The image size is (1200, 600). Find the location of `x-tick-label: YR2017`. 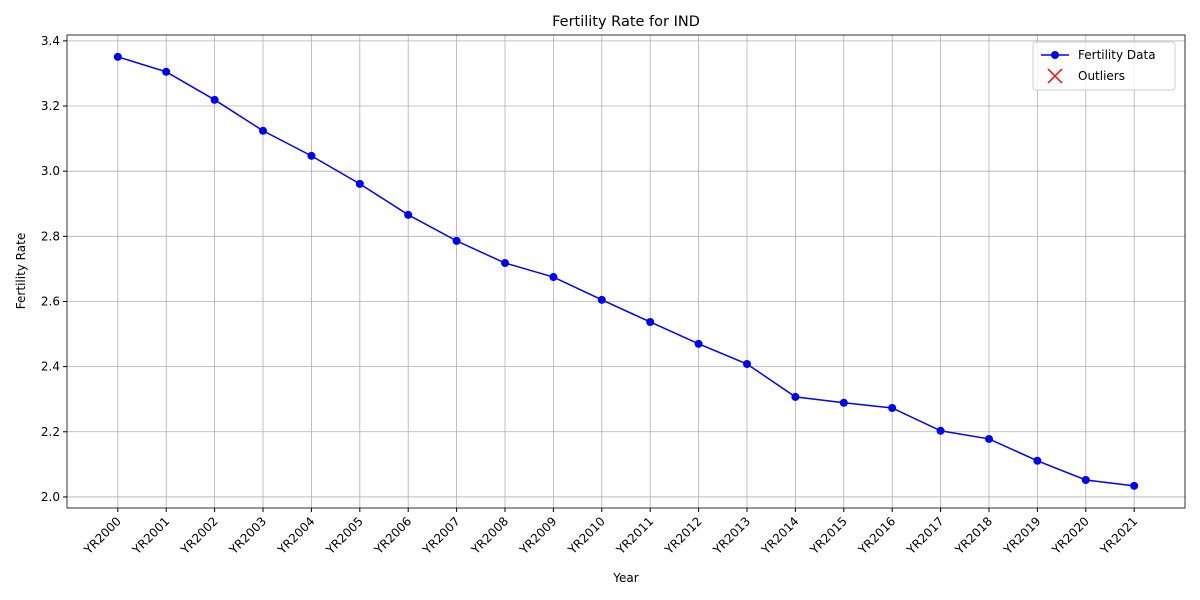

x-tick-label: YR2017 is located at coordinates (924, 535).